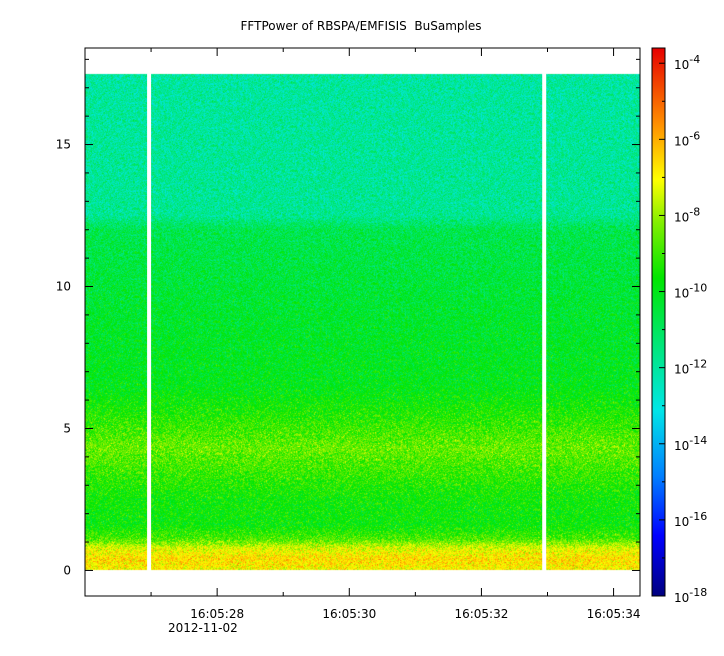 This screenshot has width=724, height=656. I want to click on colorbar-tick-label: 10⁻⁶, so click(687, 138).